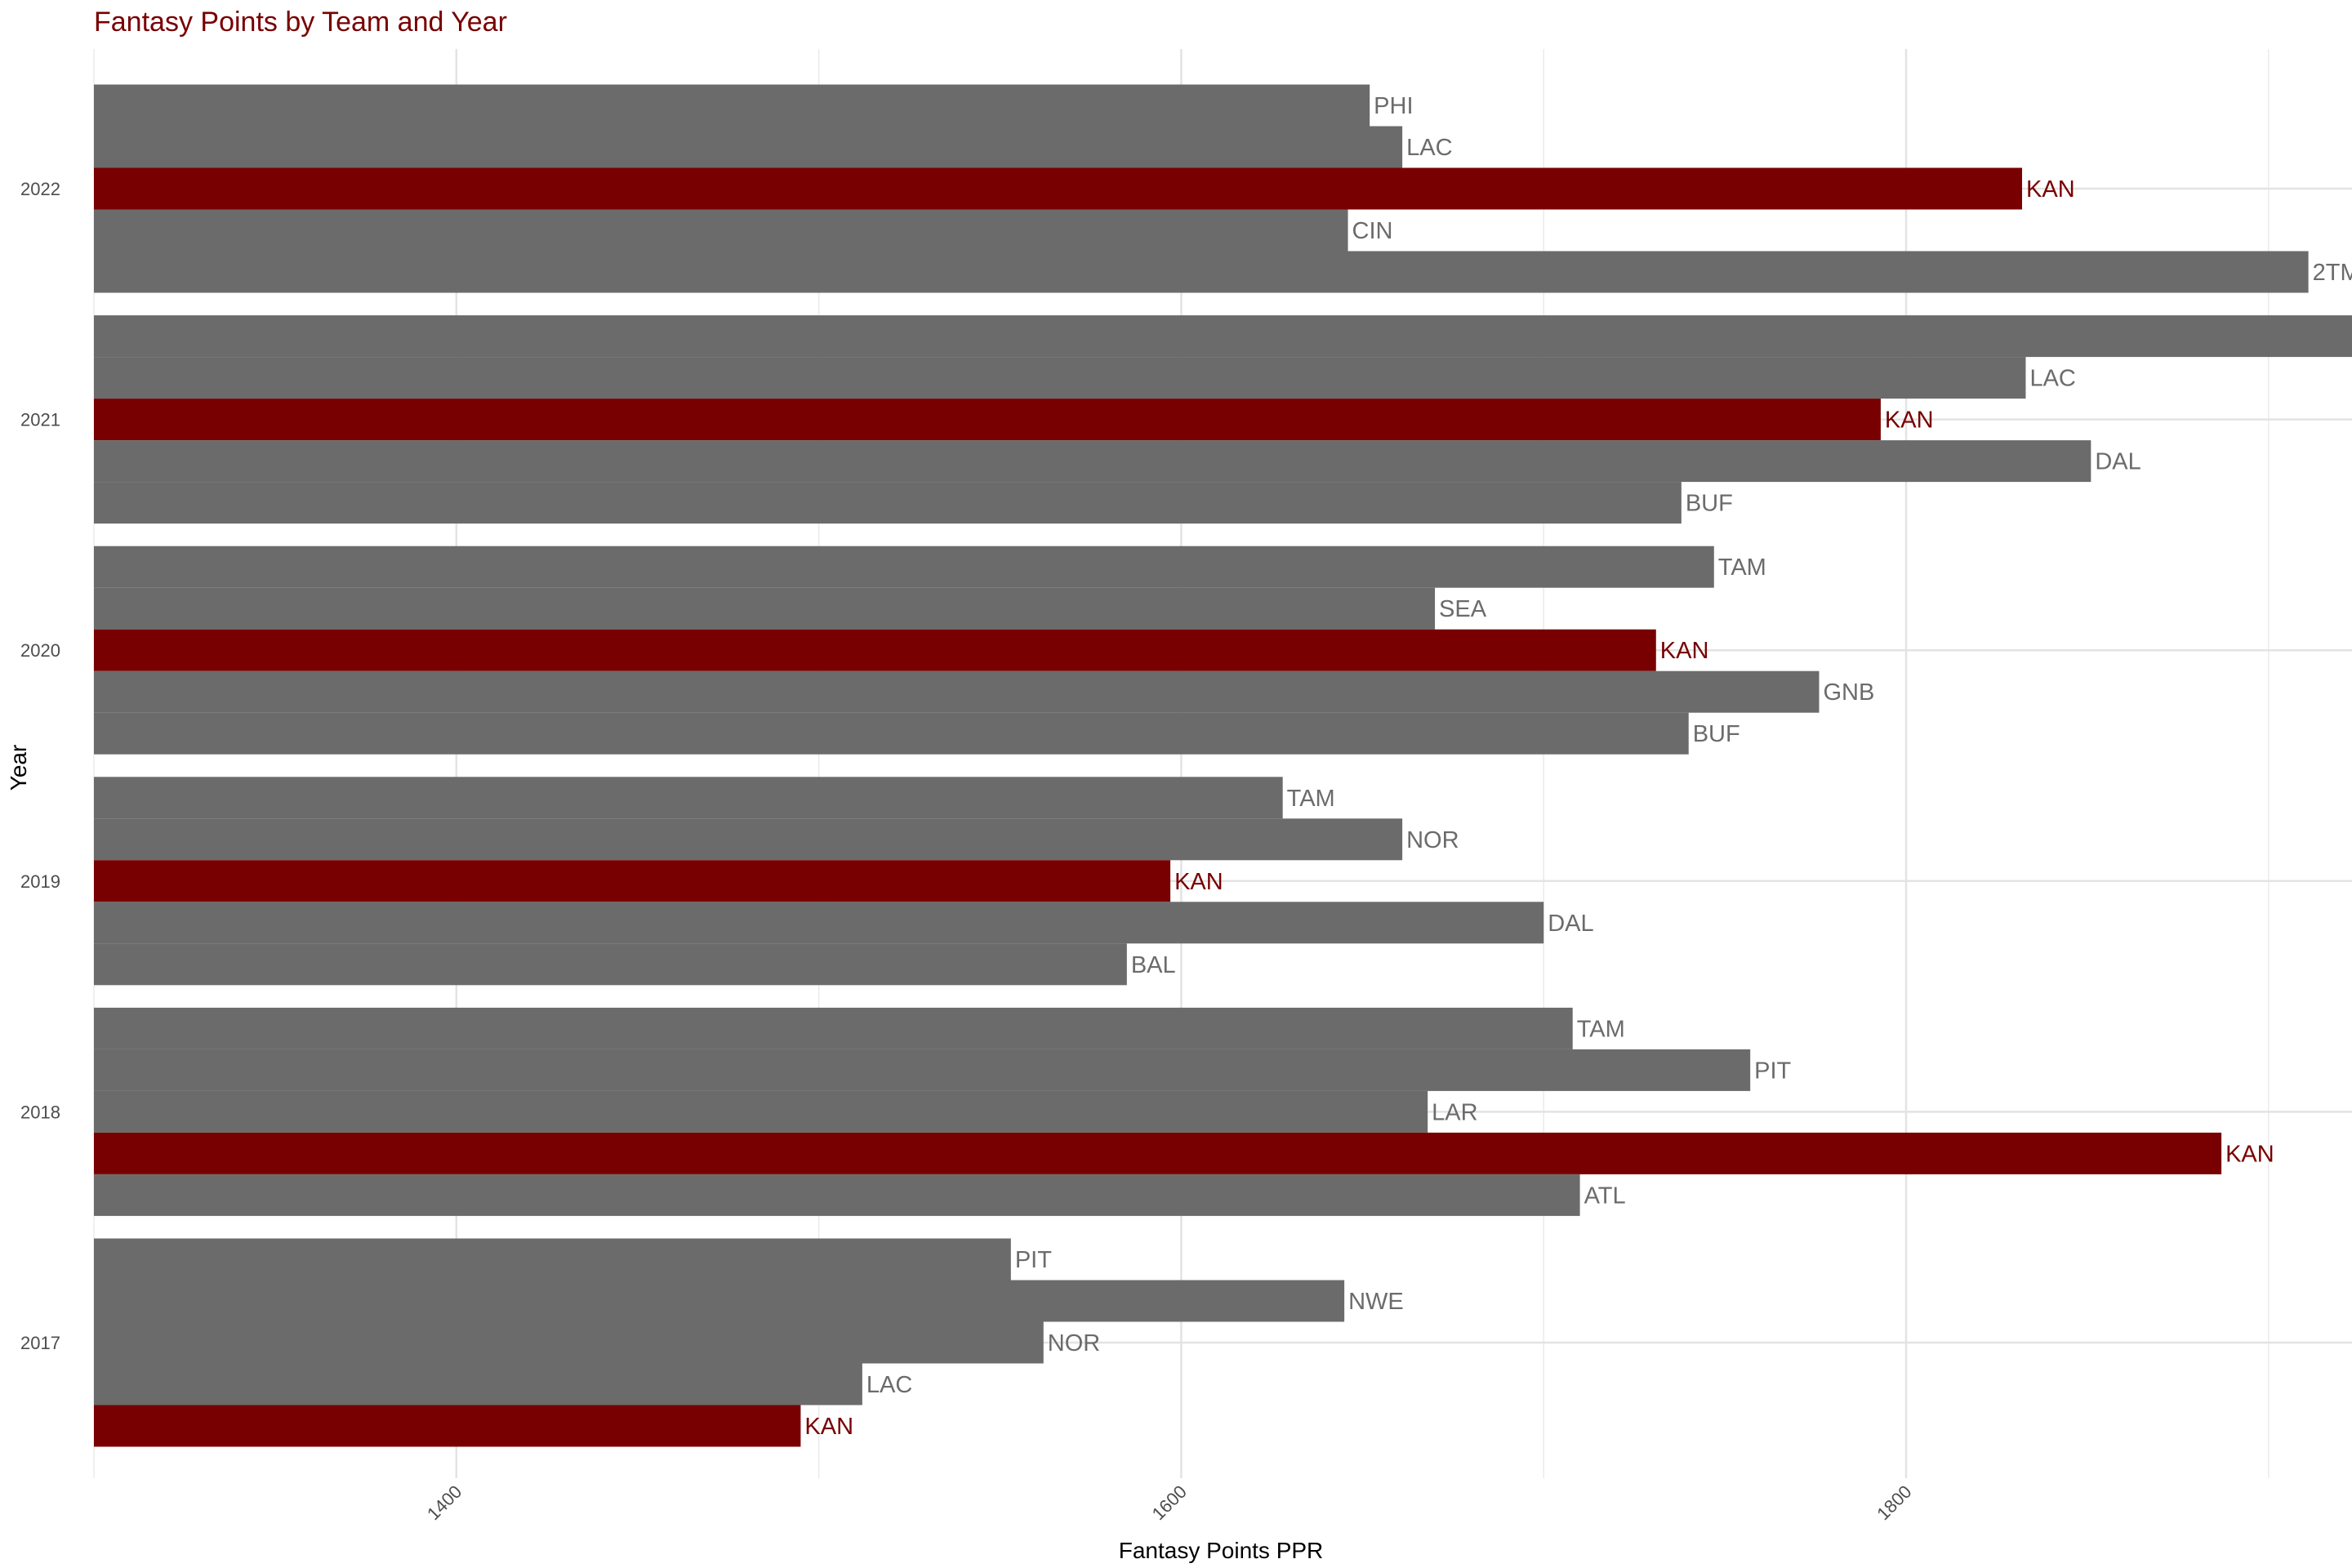 The width and height of the screenshot is (2352, 1568). I want to click on y-tick-label: 2022, so click(40, 189).